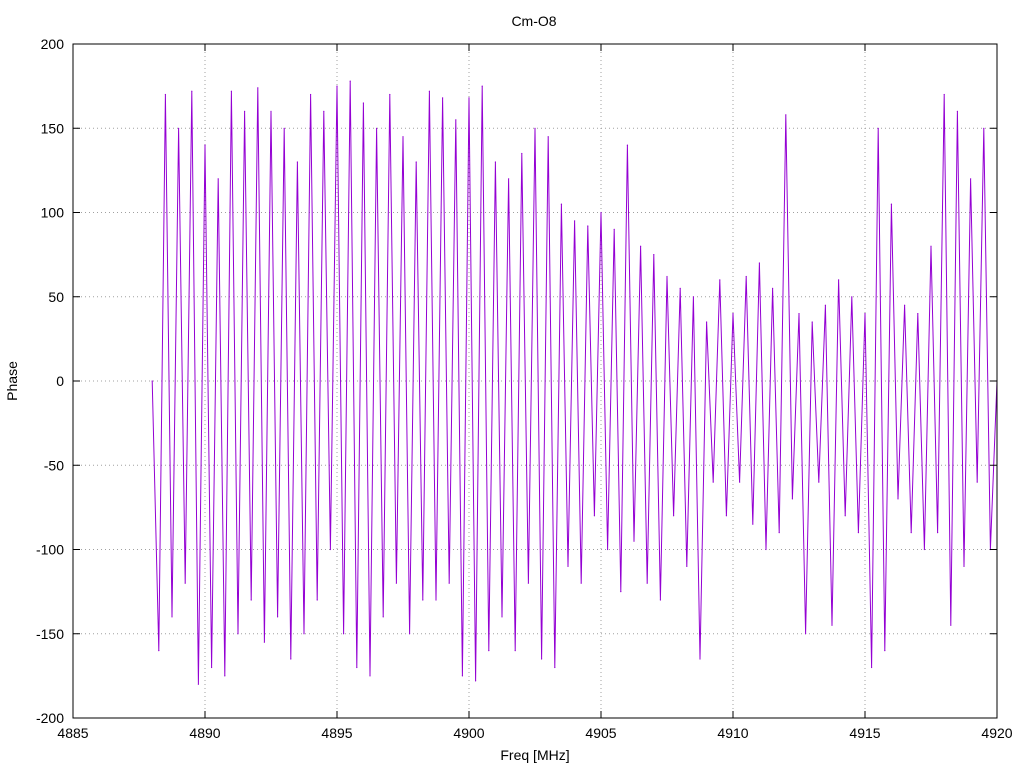 Image resolution: width=1024 pixels, height=768 pixels. What do you see at coordinates (53, 128) in the screenshot?
I see `y-tick-label: 150` at bounding box center [53, 128].